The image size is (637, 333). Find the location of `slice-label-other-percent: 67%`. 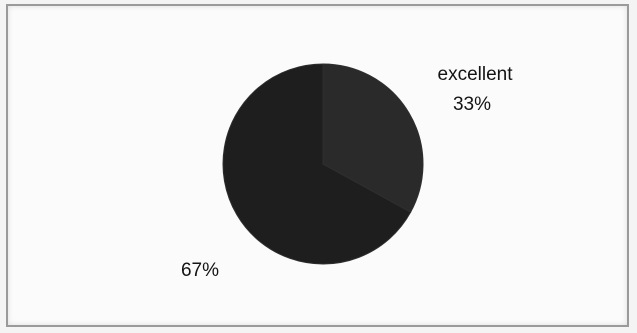

slice-label-other-percent: 67% is located at coordinates (200, 270).